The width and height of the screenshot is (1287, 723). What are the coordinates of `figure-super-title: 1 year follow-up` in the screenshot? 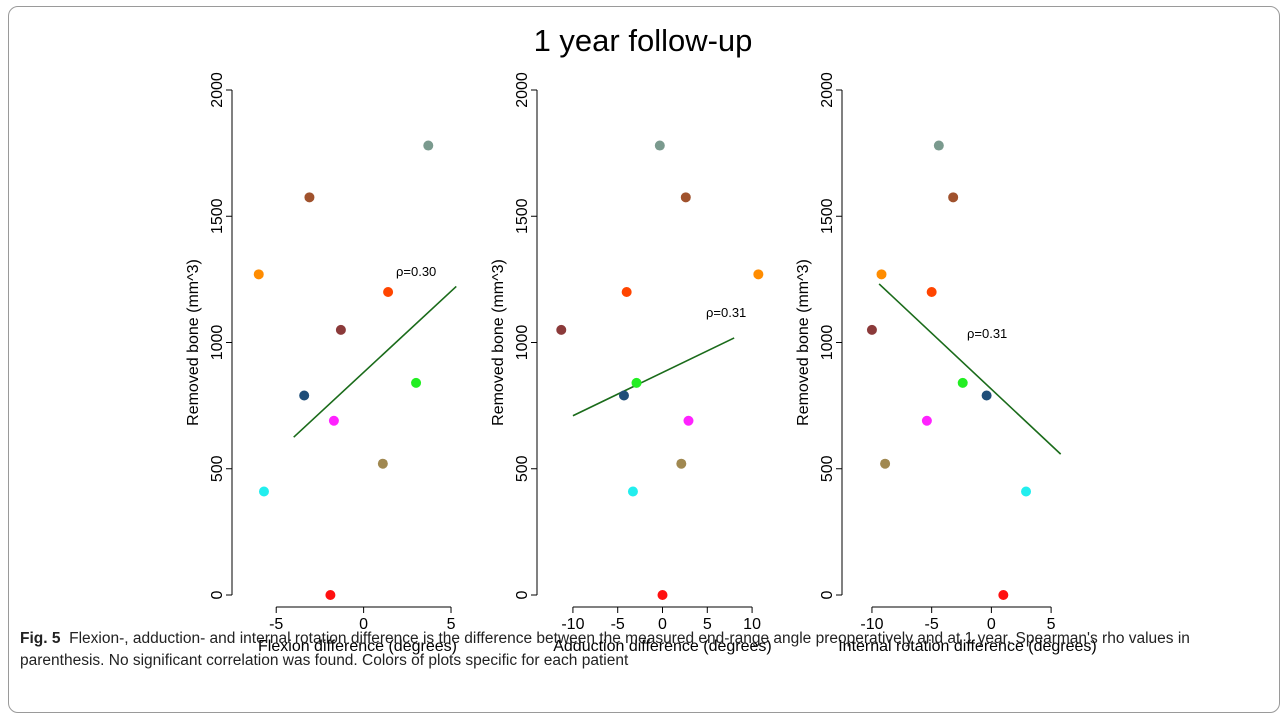 It's located at (643, 40).